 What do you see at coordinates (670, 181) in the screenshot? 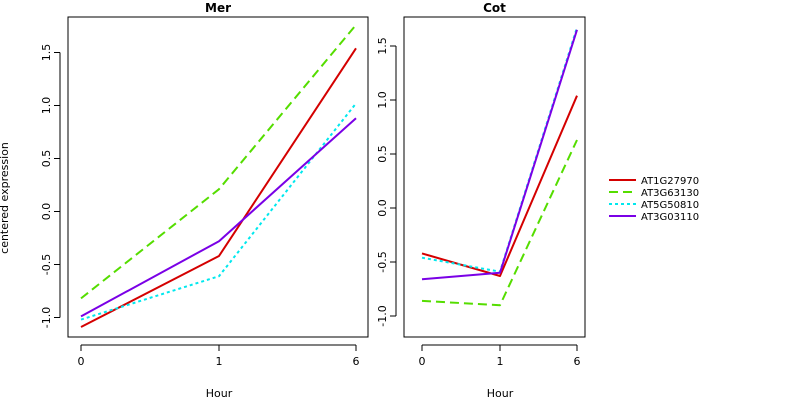
I see `legend-label: AT1G27970` at bounding box center [670, 181].